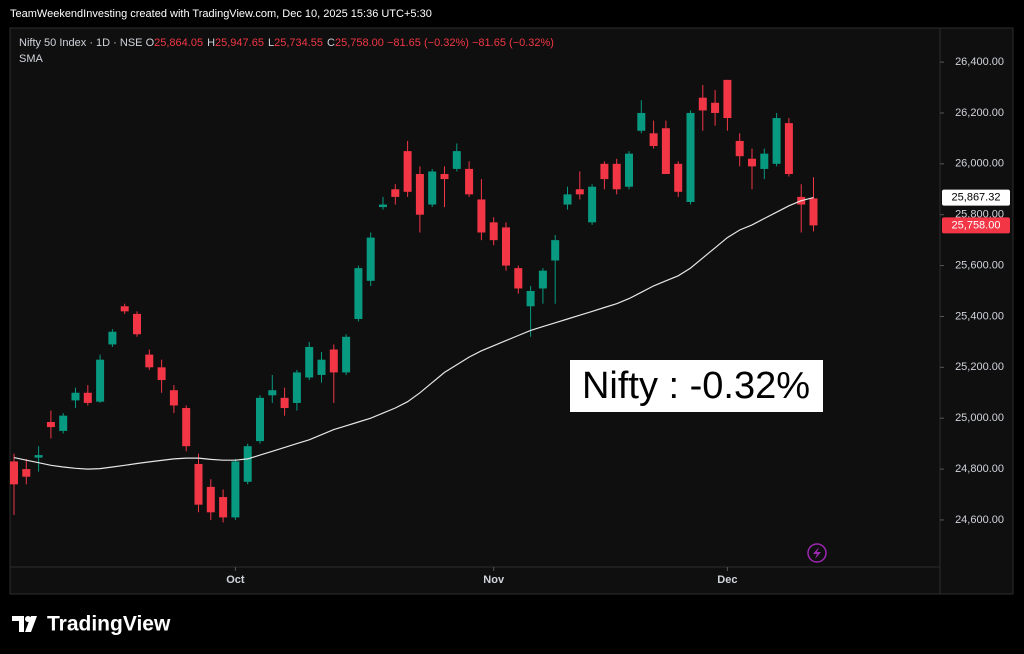 This screenshot has height=654, width=1024. Describe the element at coordinates (331, 43) in the screenshot. I see `ohlc-key: C` at that location.